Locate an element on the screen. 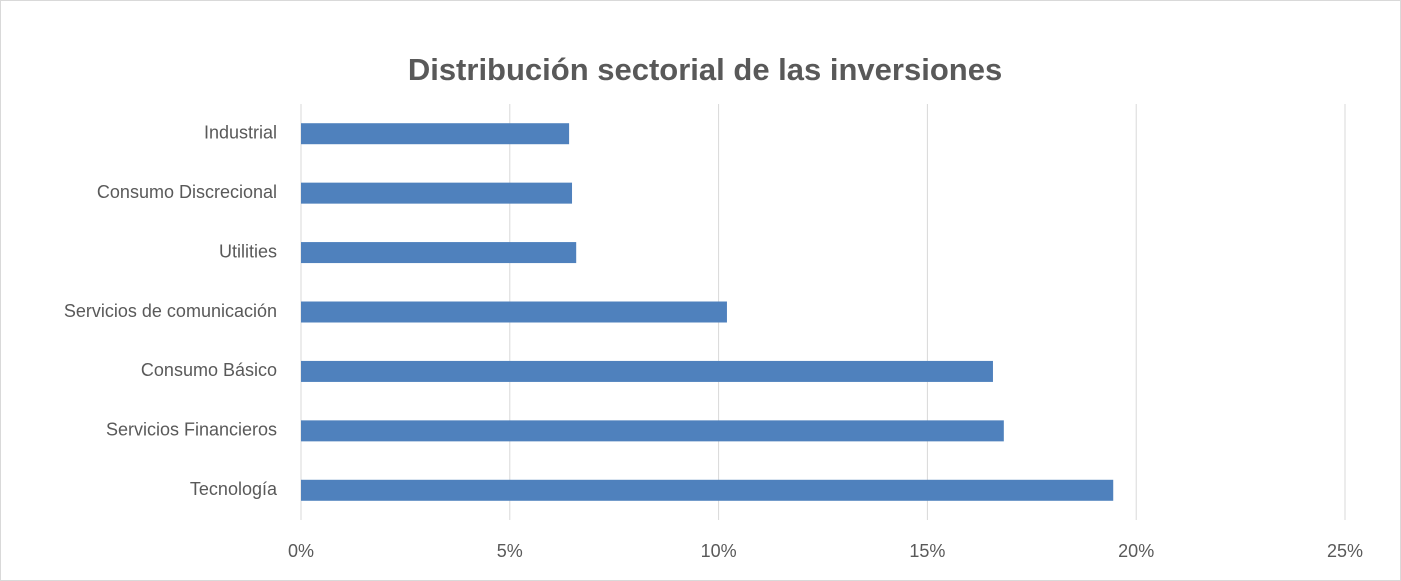 The image size is (1401, 581). y-tick-label: Industrial is located at coordinates (240, 132).